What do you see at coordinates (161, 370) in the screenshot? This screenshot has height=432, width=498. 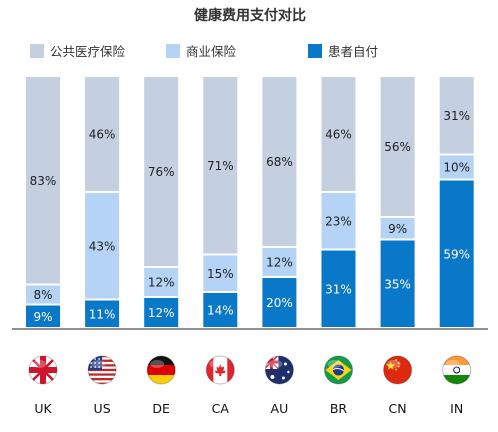 I see `germany-flag-icon` at bounding box center [161, 370].